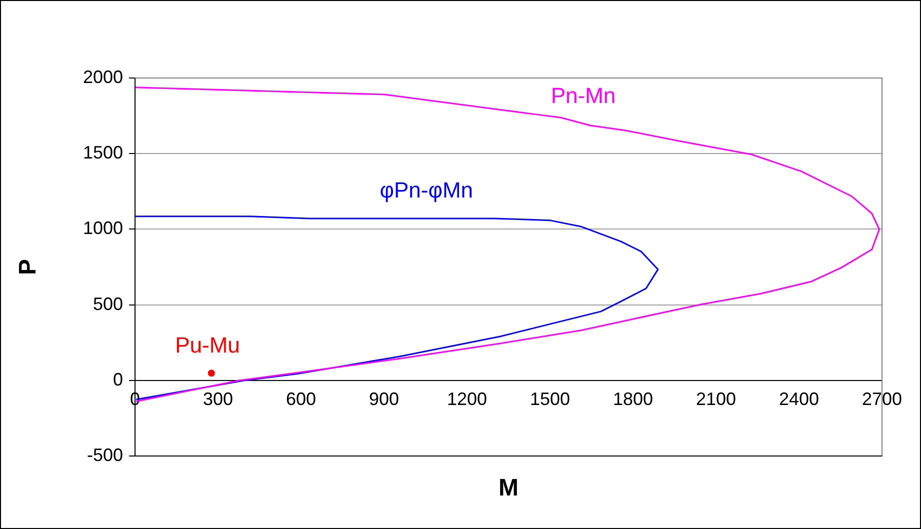  Describe the element at coordinates (384, 399) in the screenshot. I see `x-tick-label: 900` at that location.